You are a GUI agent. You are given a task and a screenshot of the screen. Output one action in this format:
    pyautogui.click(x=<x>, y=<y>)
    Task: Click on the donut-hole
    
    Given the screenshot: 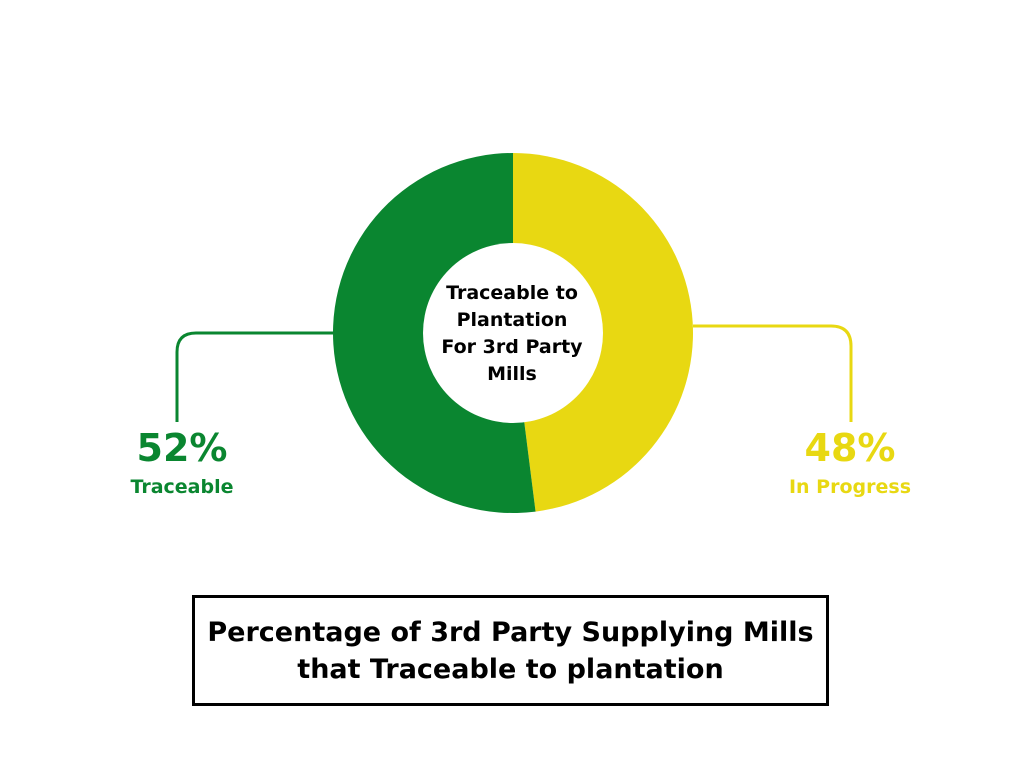 What is the action you would take?
    pyautogui.click(x=513, y=333)
    